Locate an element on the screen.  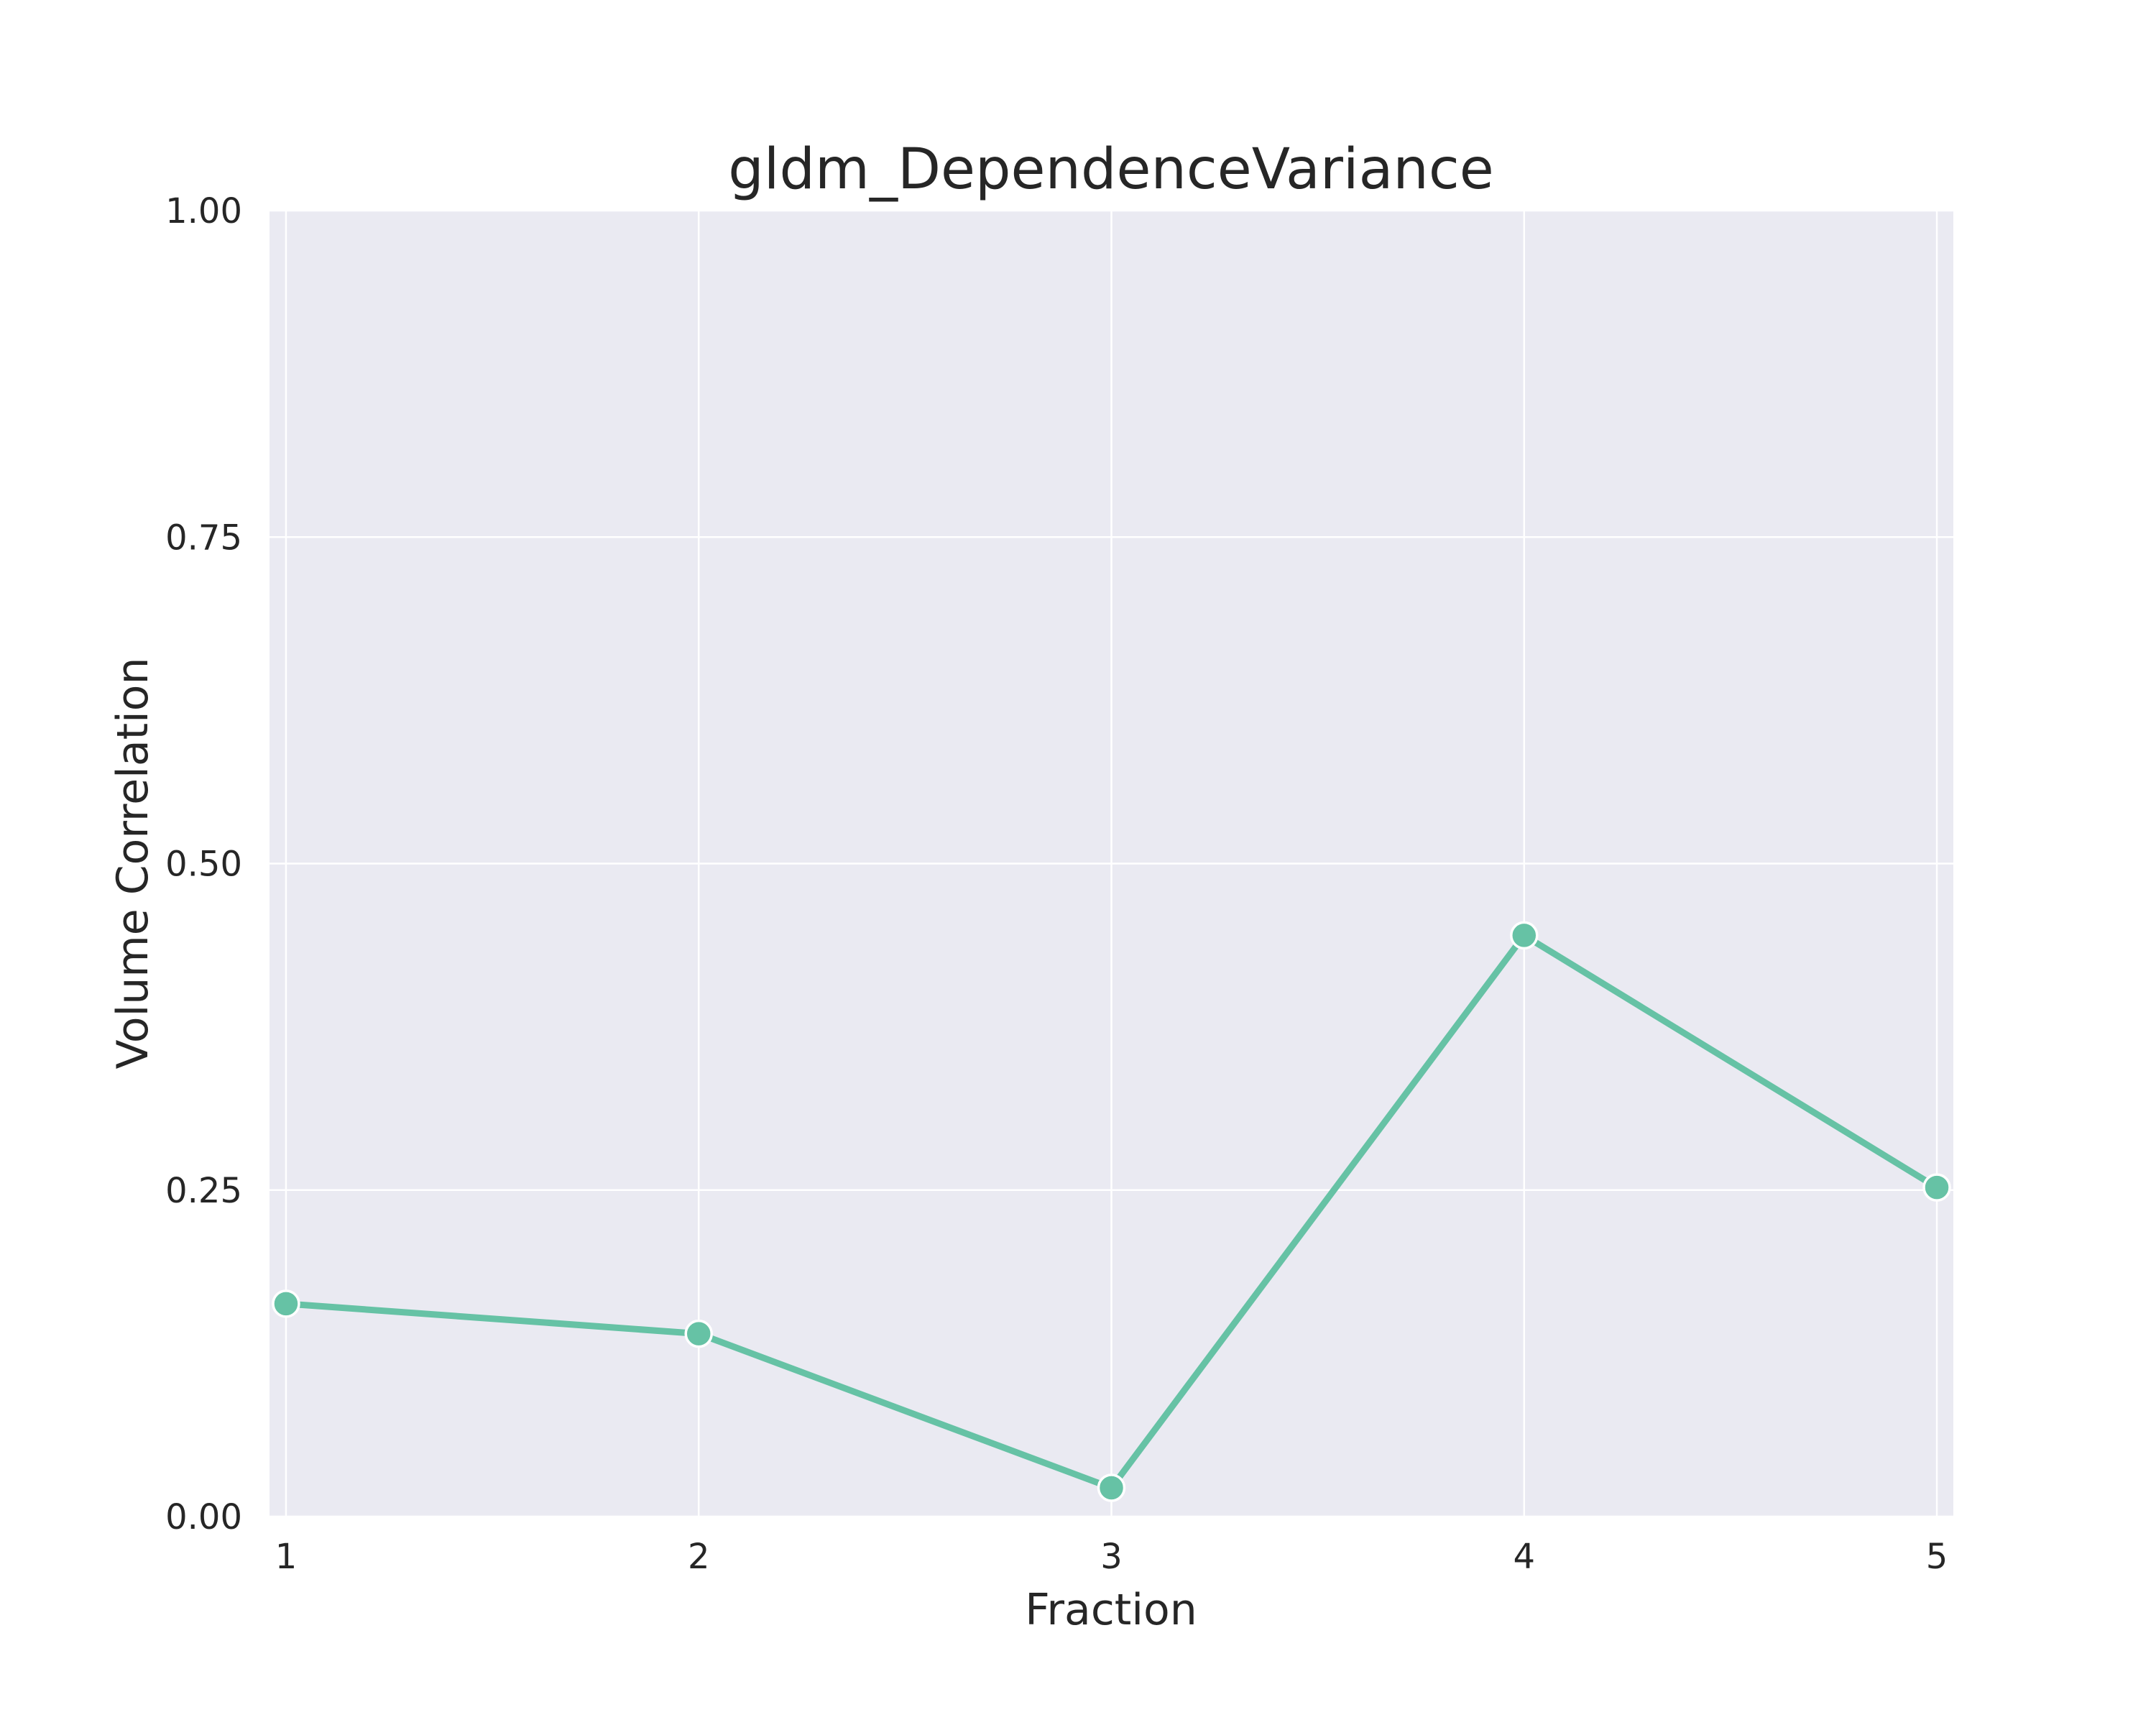
x-tick-label: 5 is located at coordinates (1937, 1557).